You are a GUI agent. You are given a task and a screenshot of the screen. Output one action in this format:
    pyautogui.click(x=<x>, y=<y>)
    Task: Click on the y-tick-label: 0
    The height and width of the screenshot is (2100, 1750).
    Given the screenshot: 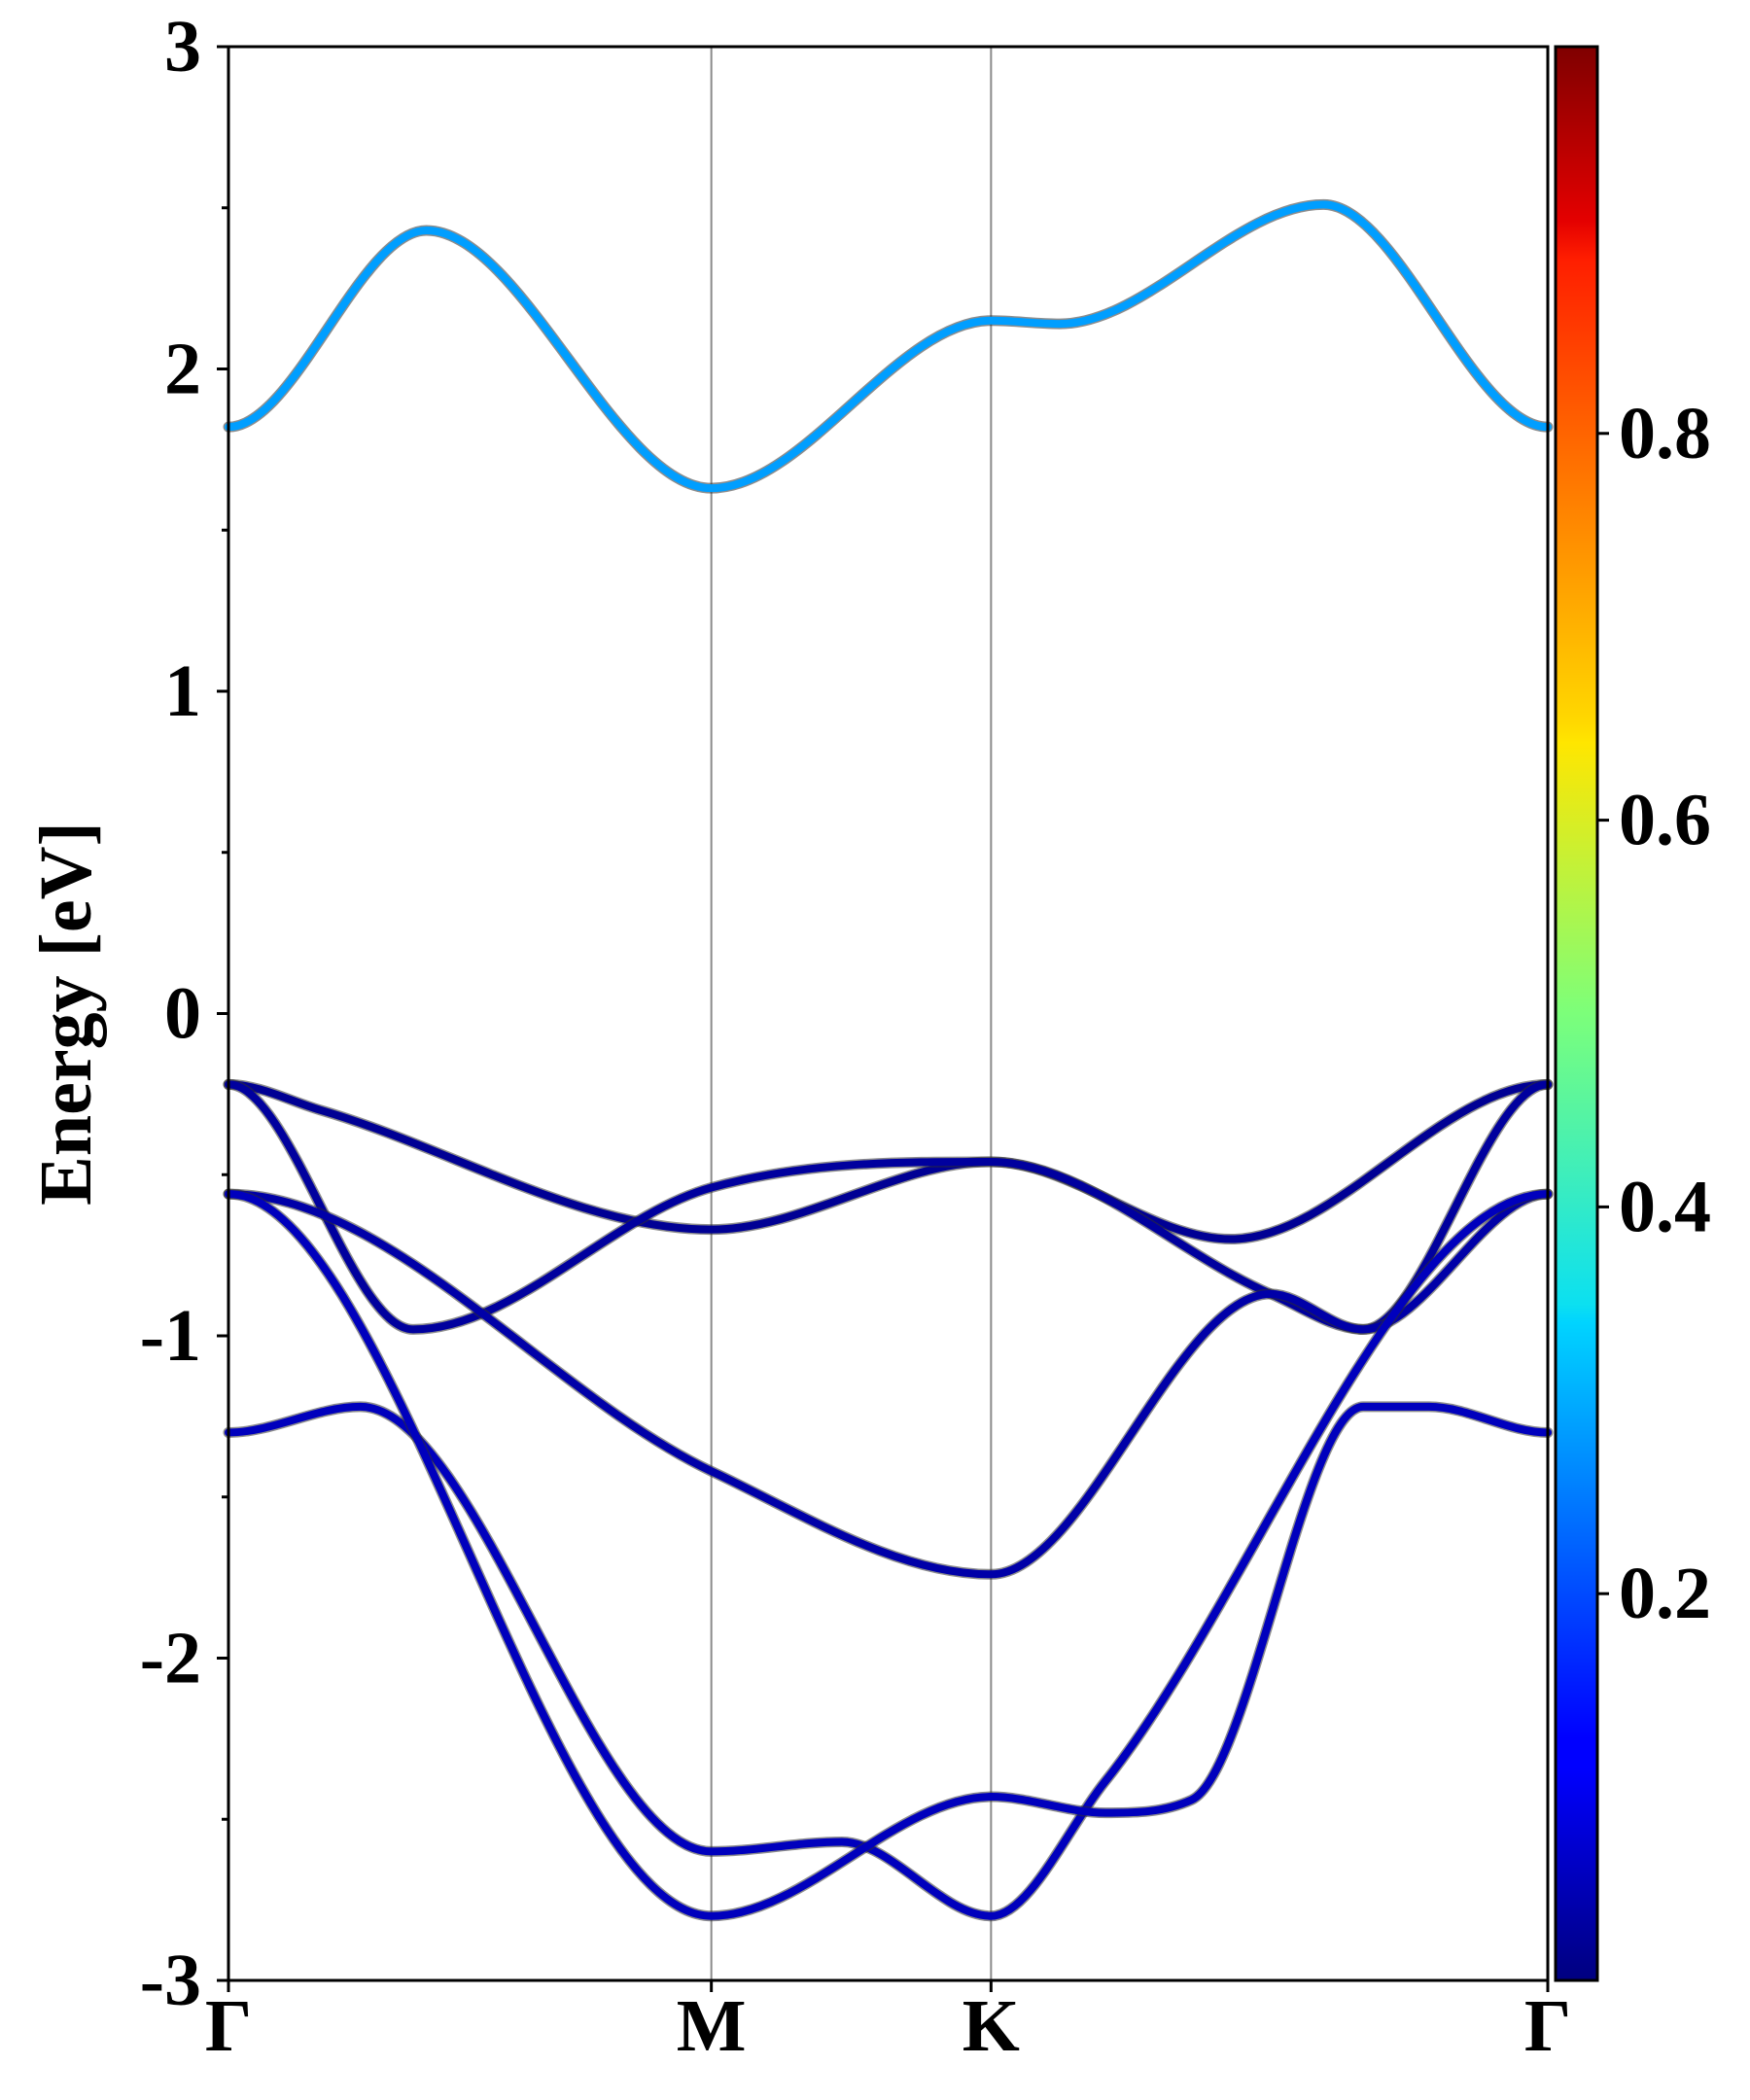 What is the action you would take?
    pyautogui.click(x=182, y=1014)
    